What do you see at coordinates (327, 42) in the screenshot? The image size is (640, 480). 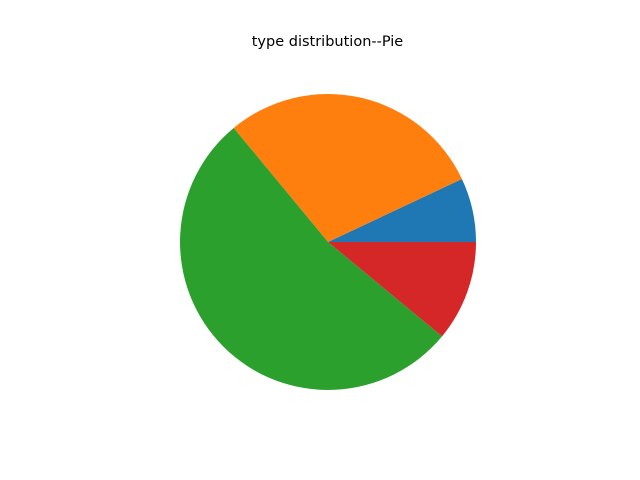 I see `chart-title: type distribution--Pie` at bounding box center [327, 42].